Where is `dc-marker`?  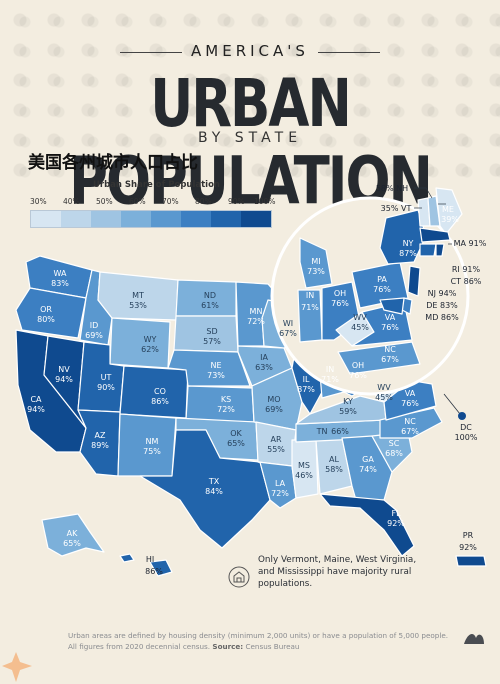 dc-marker is located at coordinates (462, 416).